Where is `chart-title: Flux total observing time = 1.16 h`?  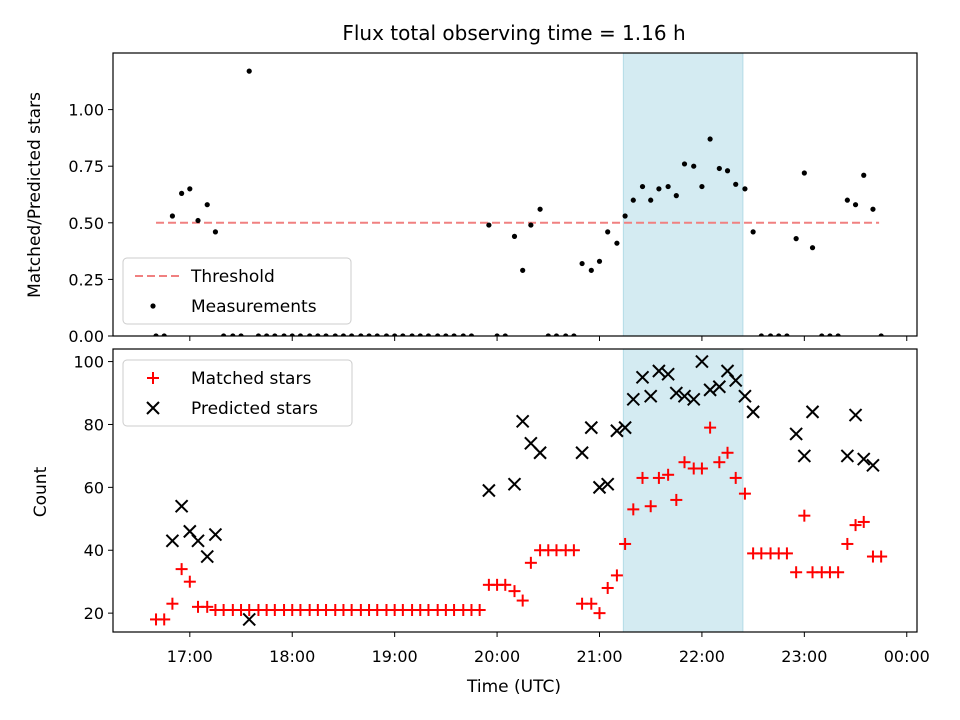 chart-title: Flux total observing time = 1.16 h is located at coordinates (513, 33).